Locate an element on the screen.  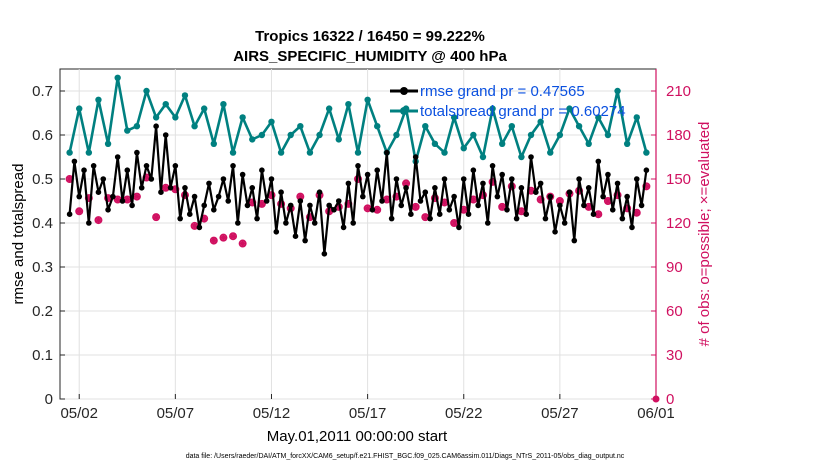
y-axis-label-right: # of obs: o=possible; ×=evaluated is located at coordinates (704, 234).